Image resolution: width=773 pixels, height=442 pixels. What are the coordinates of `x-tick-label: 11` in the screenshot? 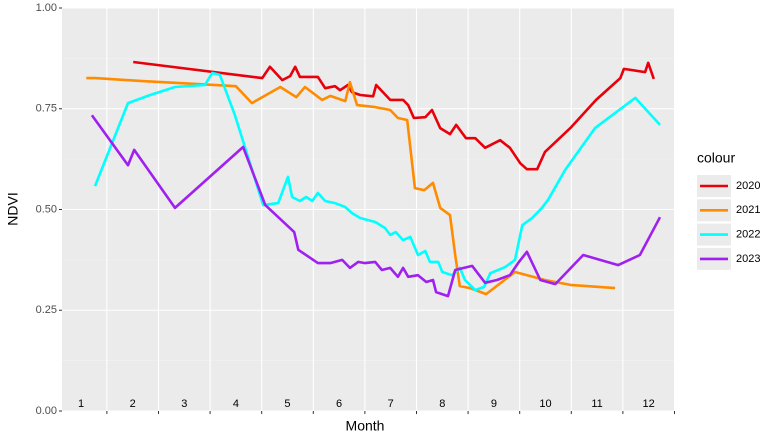 It's located at (596, 404).